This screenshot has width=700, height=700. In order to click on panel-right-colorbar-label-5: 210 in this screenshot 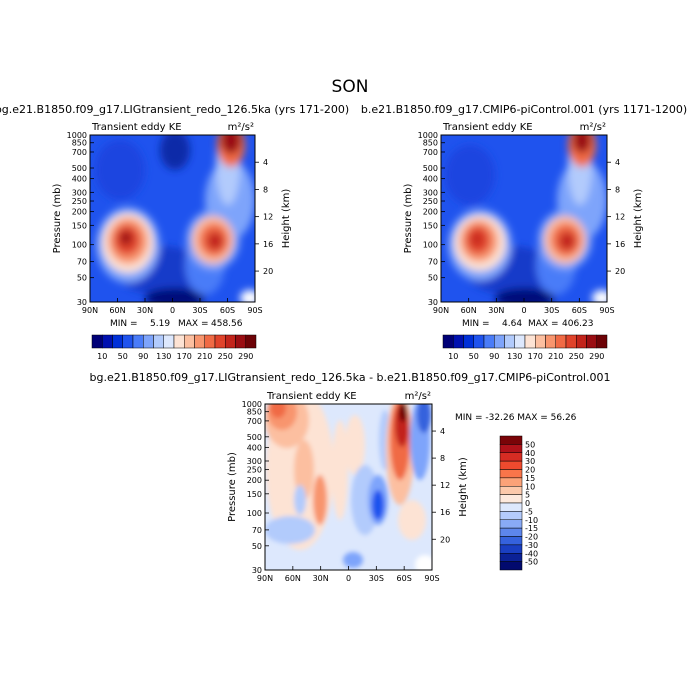, I will do `click(555, 356)`.